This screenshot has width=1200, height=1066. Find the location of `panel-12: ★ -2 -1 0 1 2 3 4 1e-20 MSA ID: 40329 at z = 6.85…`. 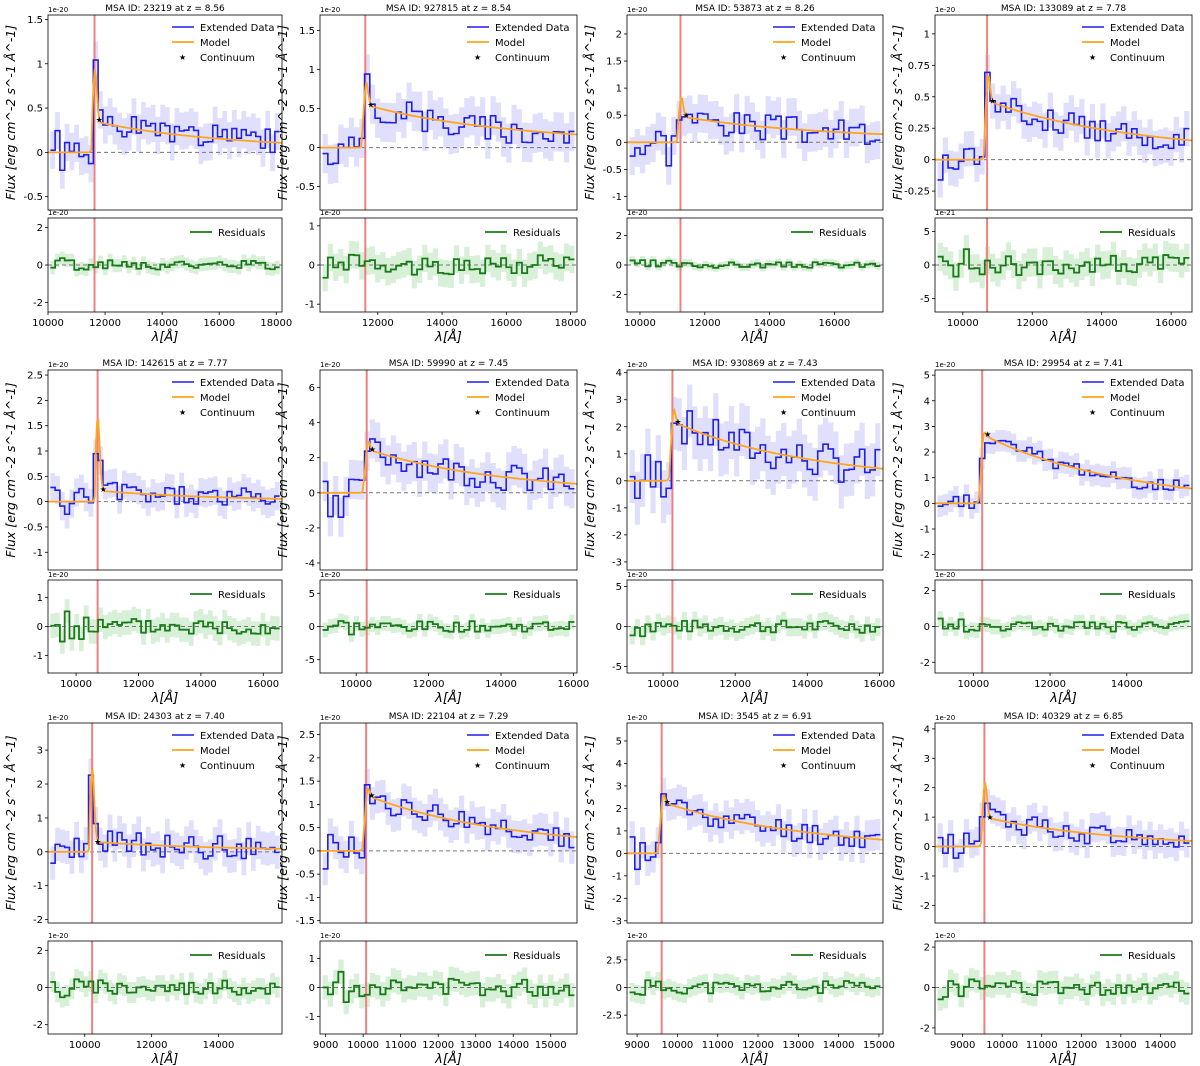

panel-12: ★ -2 -1 0 1 2 3 4 1e-20 MSA ID: 40329 at z = 6.85… is located at coordinates (1041, 889).